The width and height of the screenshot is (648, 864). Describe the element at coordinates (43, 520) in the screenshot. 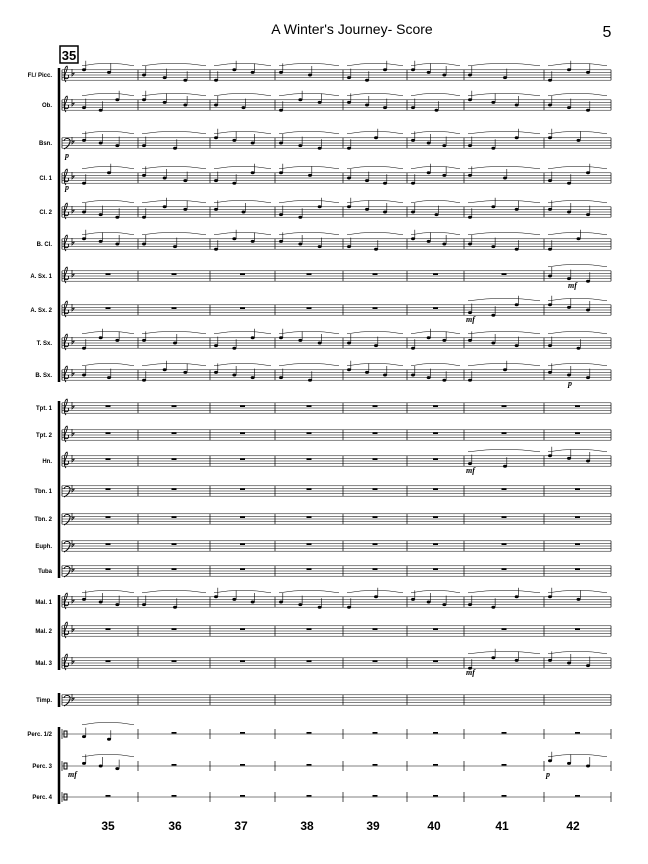

I see `instrument-name: Tbn. 2` at that location.